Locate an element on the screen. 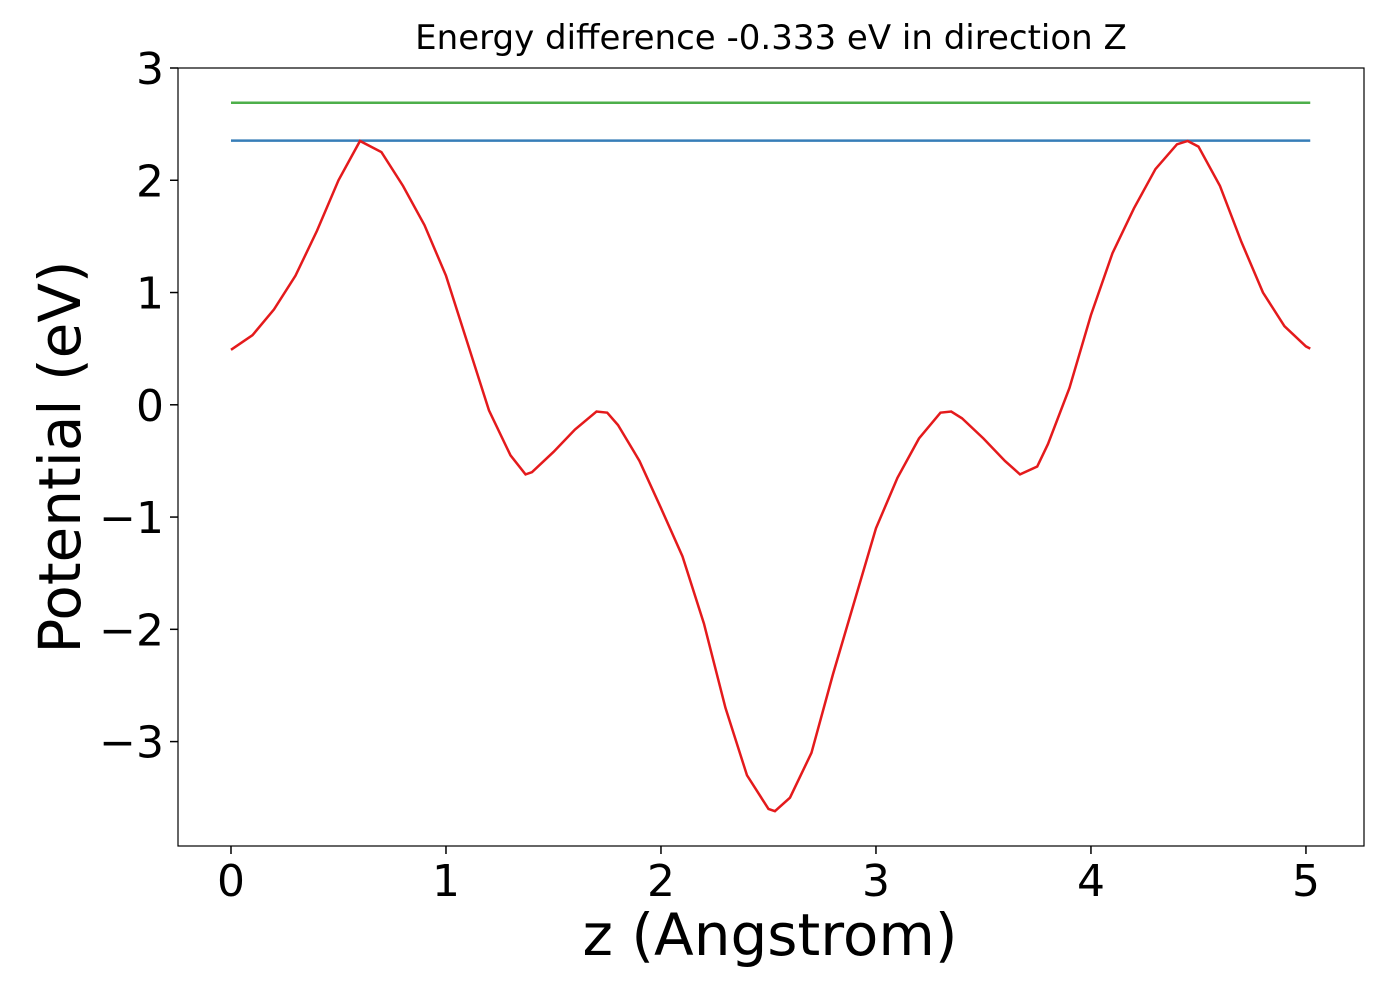  y-tick-label: 2 is located at coordinates (150, 181).